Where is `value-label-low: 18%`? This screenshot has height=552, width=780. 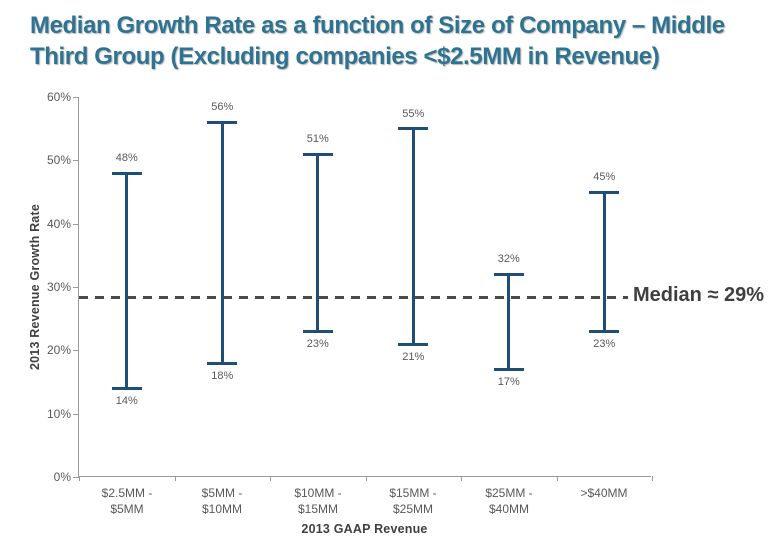 value-label-low: 18% is located at coordinates (222, 376).